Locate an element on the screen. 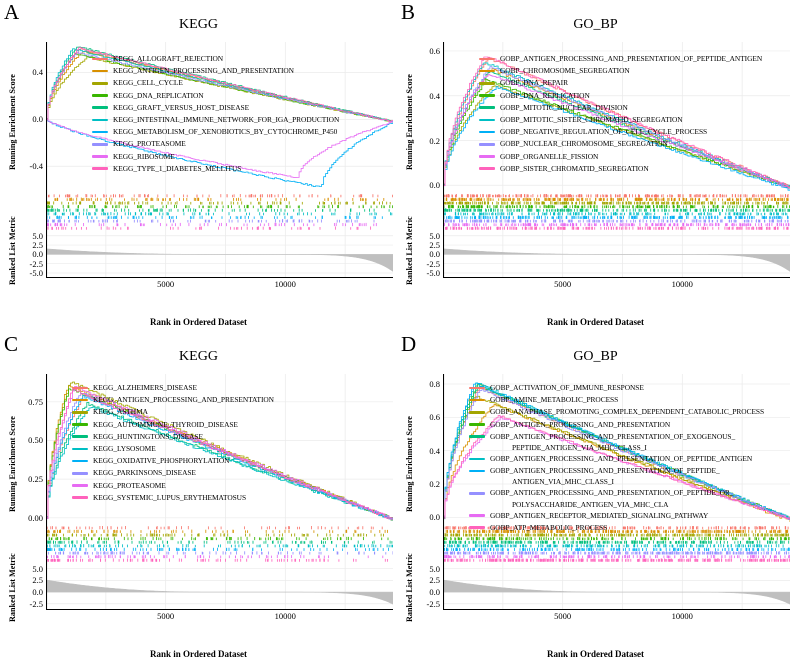 This screenshot has width=794, height=663. panel-d-xlabel: Rank in Ordered Dataset is located at coordinates (595, 654).